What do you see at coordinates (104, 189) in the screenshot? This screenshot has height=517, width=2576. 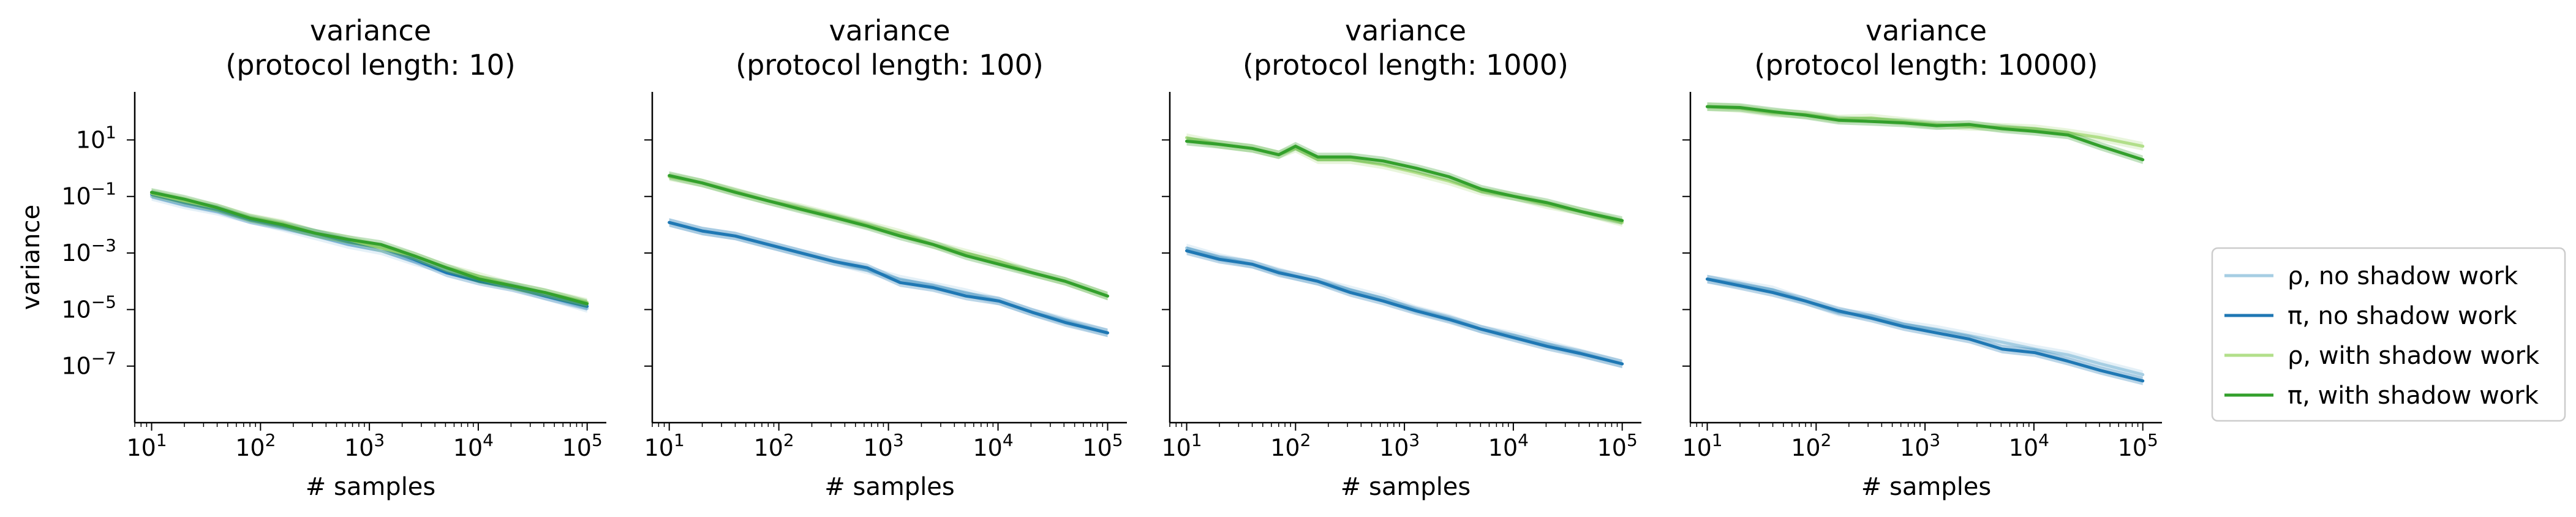 I see `y-tick-label-exp: −1` at bounding box center [104, 189].